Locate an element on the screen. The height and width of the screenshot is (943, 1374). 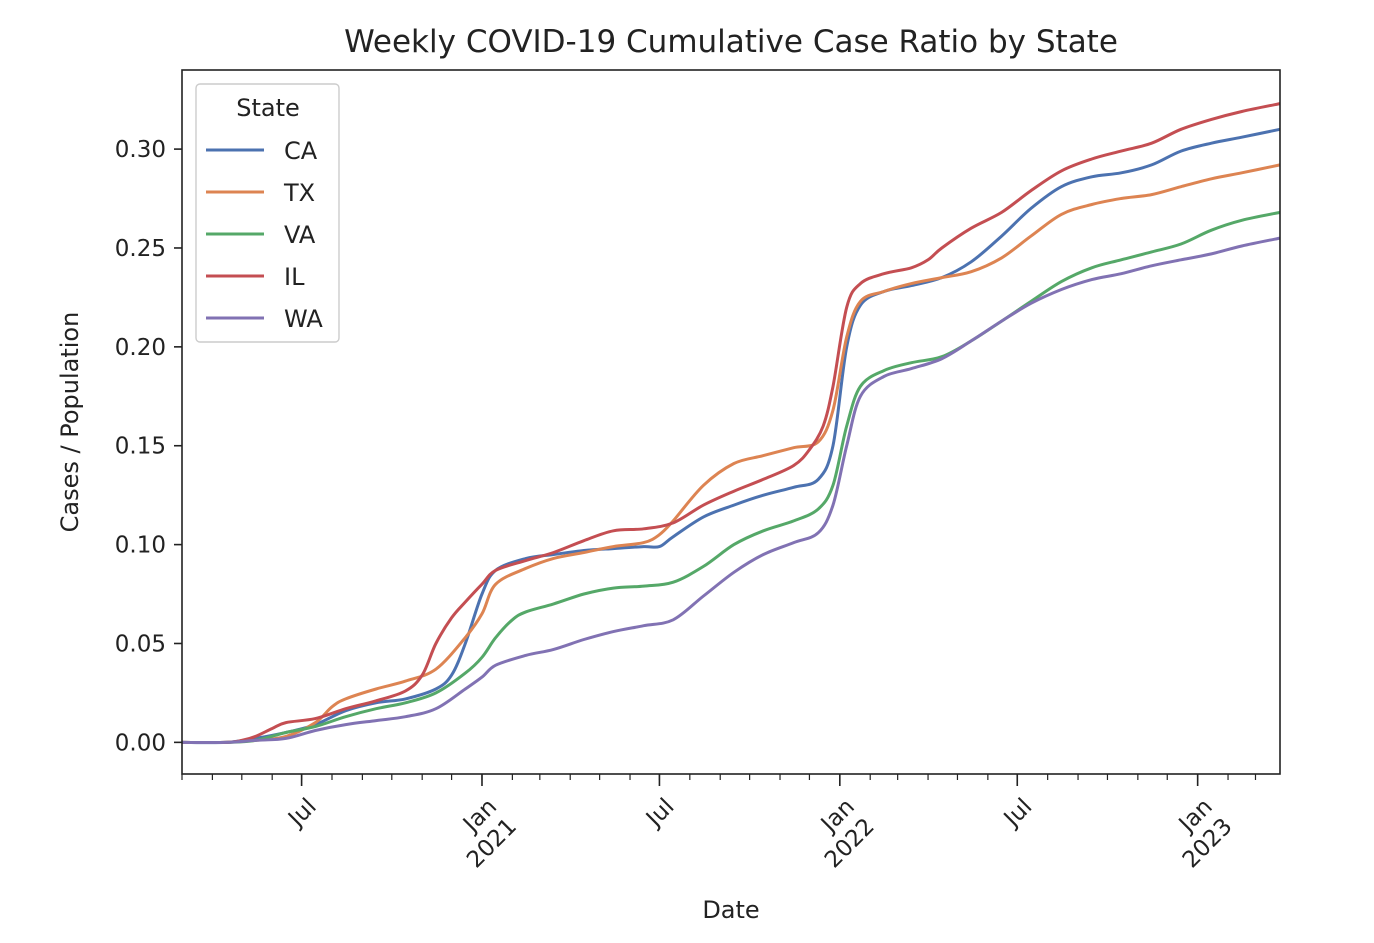
legend-box is located at coordinates (267, 213).